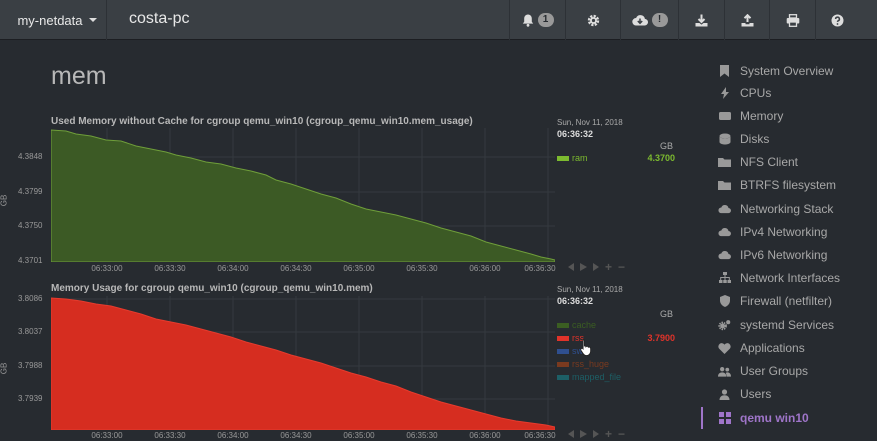 The width and height of the screenshot is (877, 441). What do you see at coordinates (583, 364) in the screenshot?
I see `legend-dimension-rss-huge: rss_huge` at bounding box center [583, 364].